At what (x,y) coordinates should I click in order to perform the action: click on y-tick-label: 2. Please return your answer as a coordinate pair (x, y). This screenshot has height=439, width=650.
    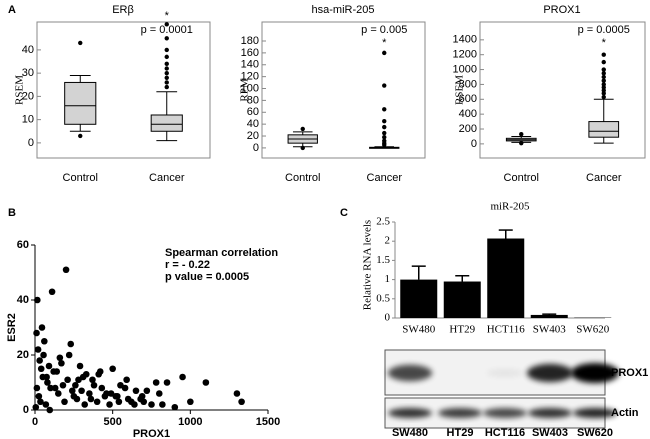
    Looking at the image, I should click on (388, 241).